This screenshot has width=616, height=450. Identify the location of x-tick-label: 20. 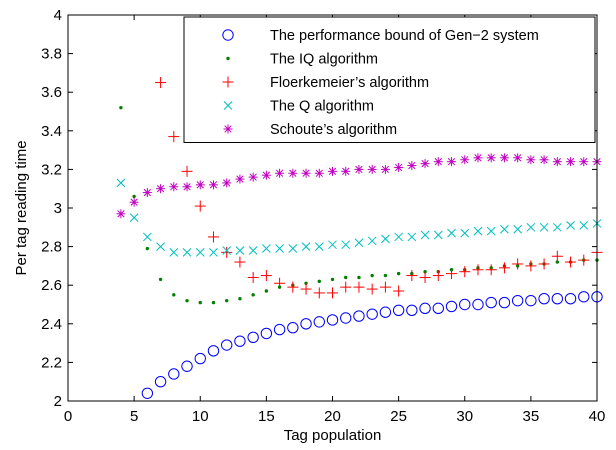
(332, 416).